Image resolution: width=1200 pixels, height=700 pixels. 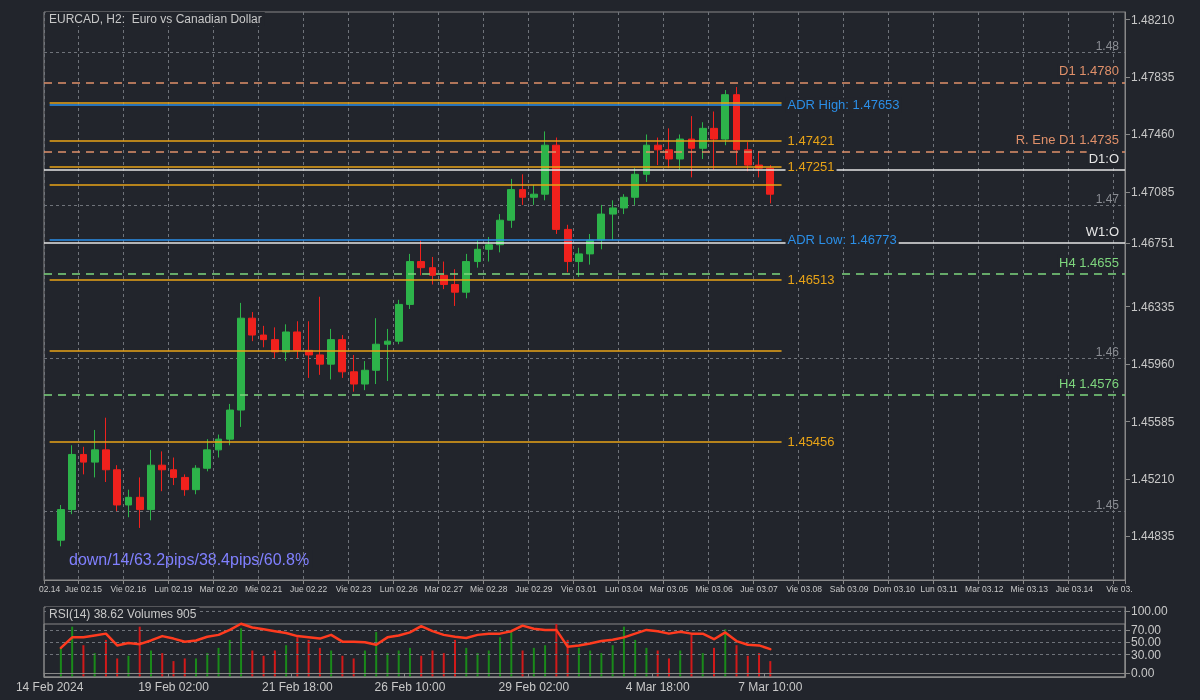 What do you see at coordinates (155, 19) in the screenshot?
I see `chart-title: EURCAD, H2: Euro vs Canadian Dollar` at bounding box center [155, 19].